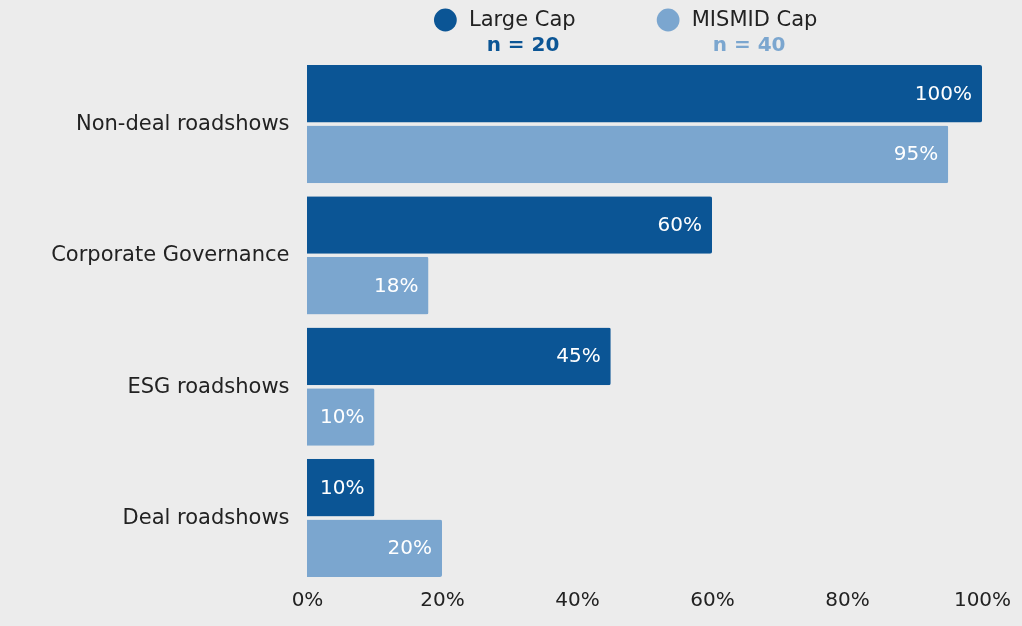 This screenshot has height=626, width=1022. I want to click on x-tick-label: 100%, so click(982, 598).